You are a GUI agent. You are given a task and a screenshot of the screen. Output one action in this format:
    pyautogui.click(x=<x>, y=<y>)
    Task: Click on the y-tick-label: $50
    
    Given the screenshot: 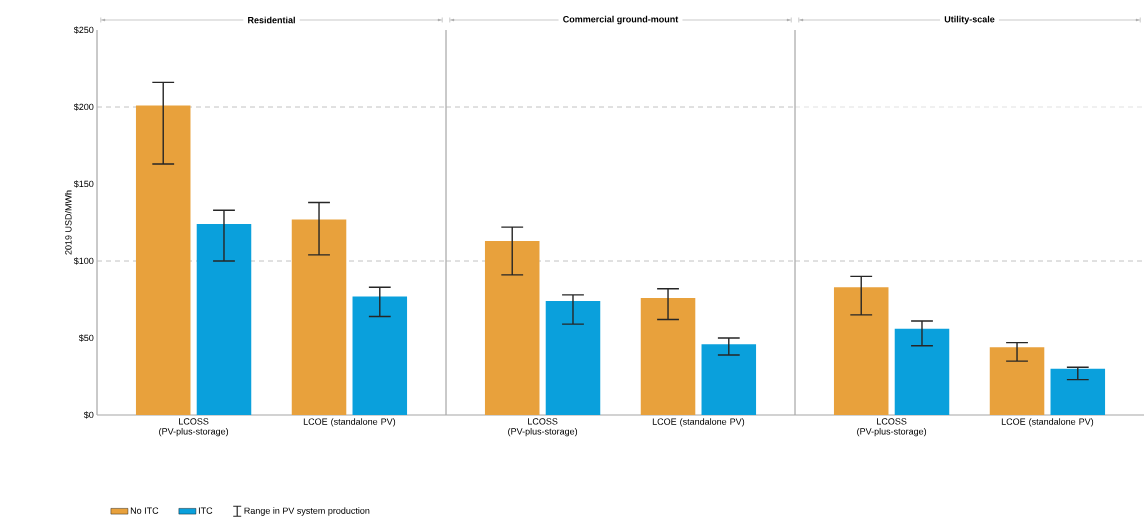 What is the action you would take?
    pyautogui.click(x=86, y=338)
    